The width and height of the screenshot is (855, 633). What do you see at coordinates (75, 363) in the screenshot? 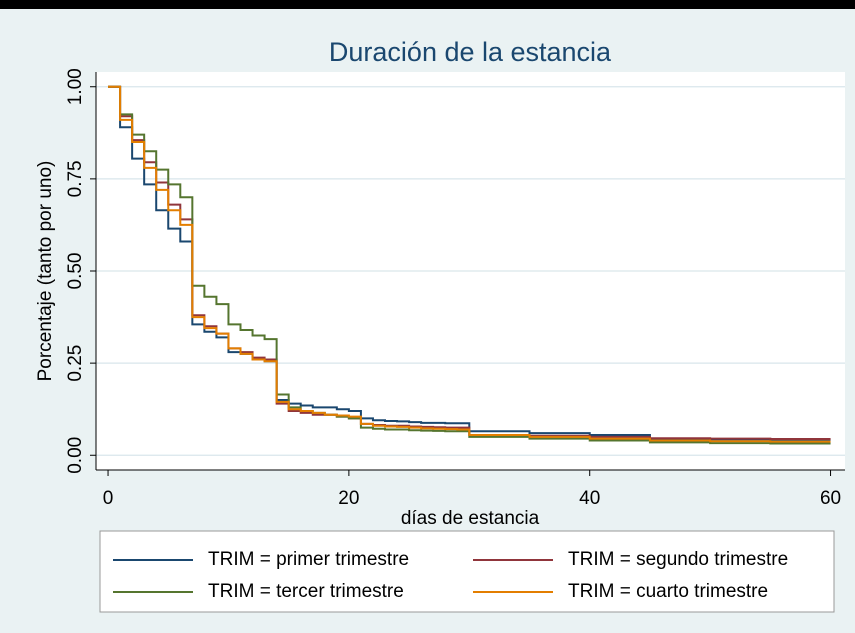
I see `y-tick-label: 0.25` at bounding box center [75, 363].